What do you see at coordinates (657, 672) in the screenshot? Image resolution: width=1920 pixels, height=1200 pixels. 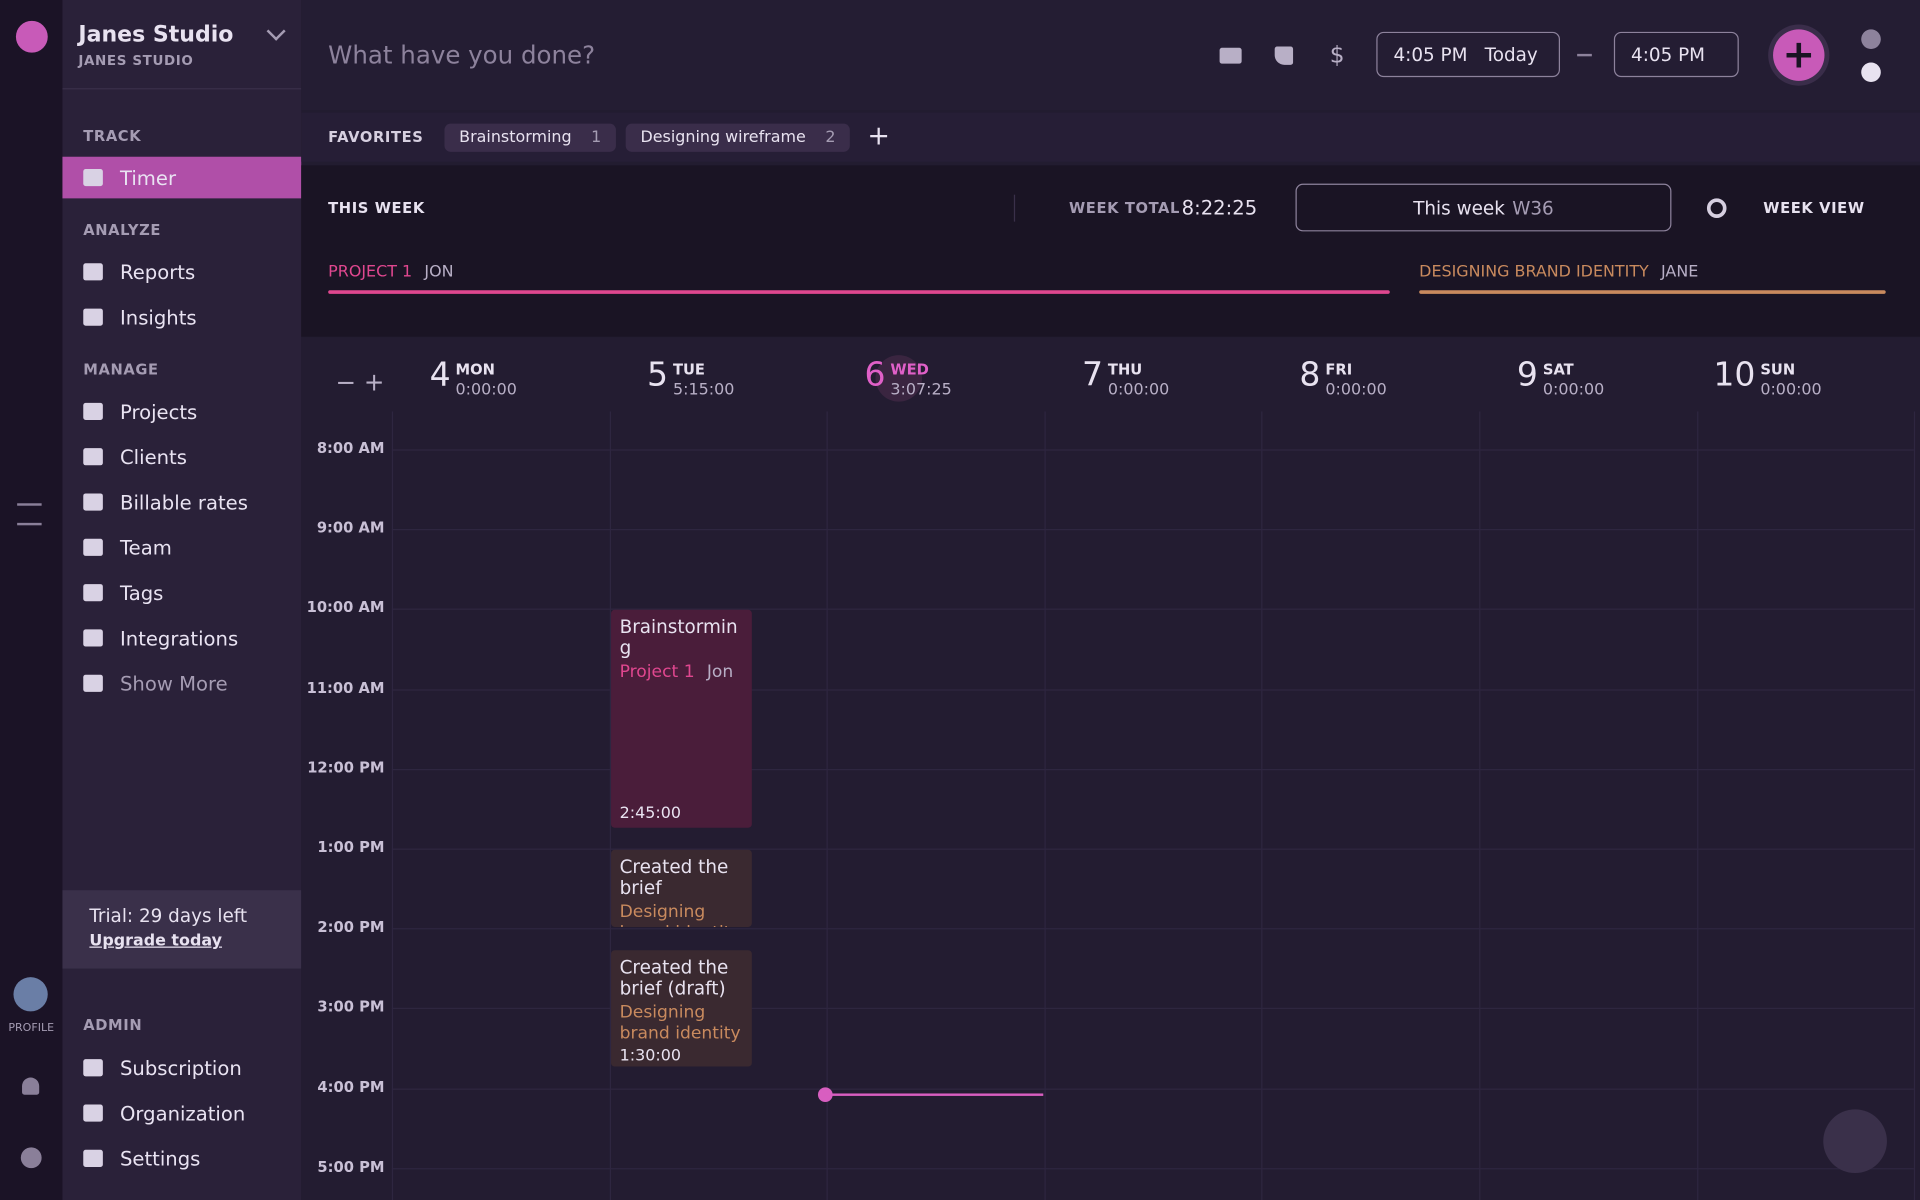 I see `entry-project-name: Project 1` at bounding box center [657, 672].